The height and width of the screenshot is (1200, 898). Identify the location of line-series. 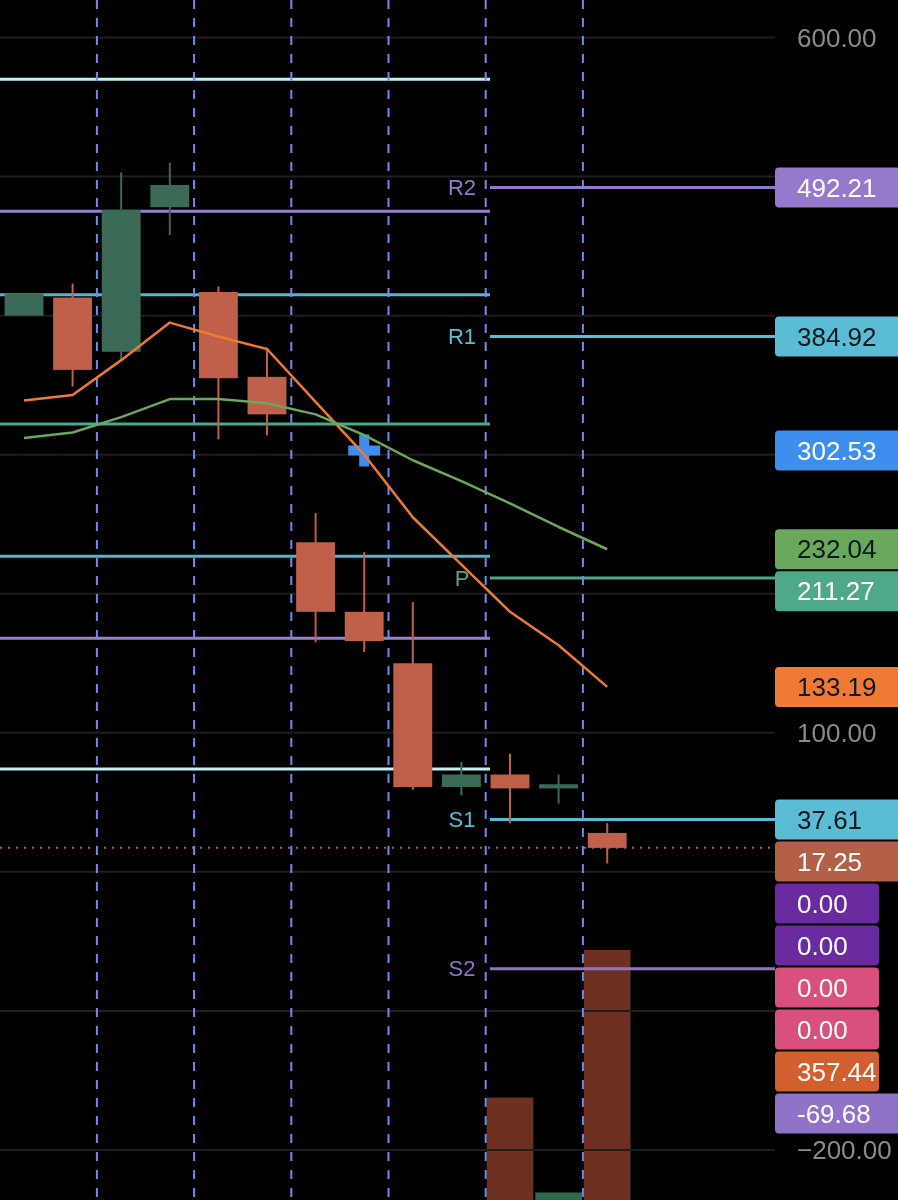
(315, 474).